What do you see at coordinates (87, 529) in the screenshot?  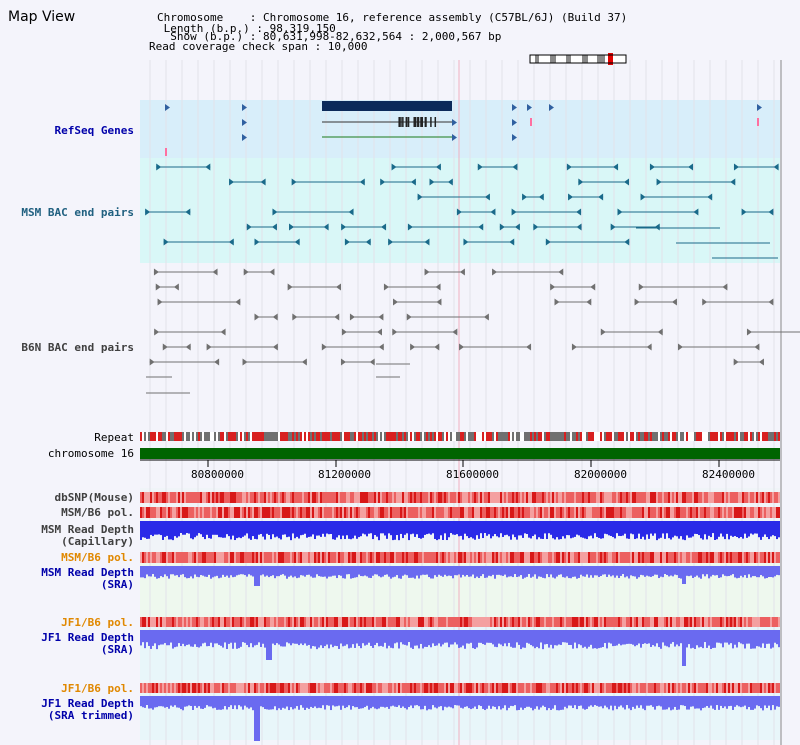 I see `msm-read-depth-capillary-label: MSM Read Depth` at bounding box center [87, 529].